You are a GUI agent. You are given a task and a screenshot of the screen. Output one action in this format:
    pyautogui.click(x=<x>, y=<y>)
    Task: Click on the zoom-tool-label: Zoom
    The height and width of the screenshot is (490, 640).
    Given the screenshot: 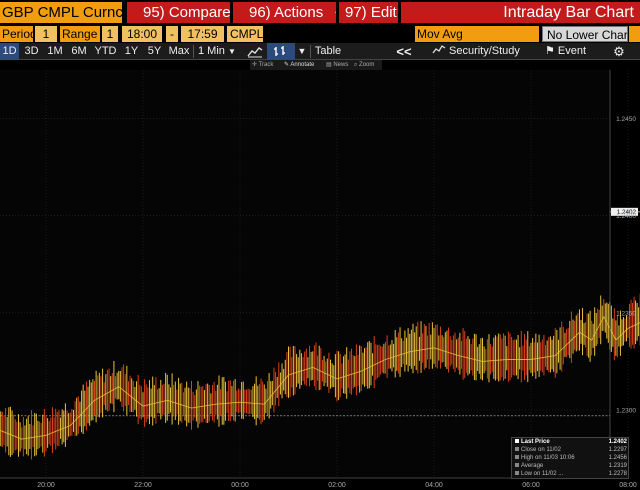 What is the action you would take?
    pyautogui.click(x=367, y=65)
    